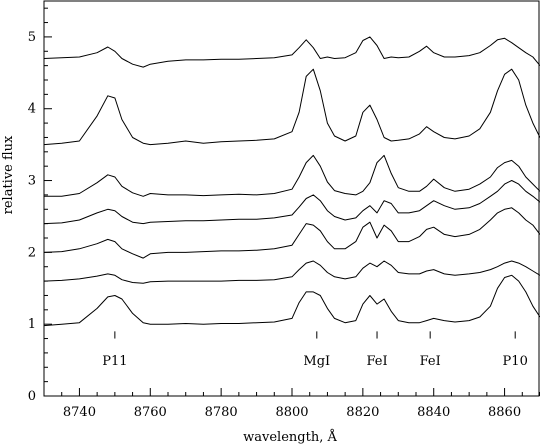 This screenshot has width=540, height=446. What do you see at coordinates (32, 324) in the screenshot?
I see `y-tick-label: 1` at bounding box center [32, 324].